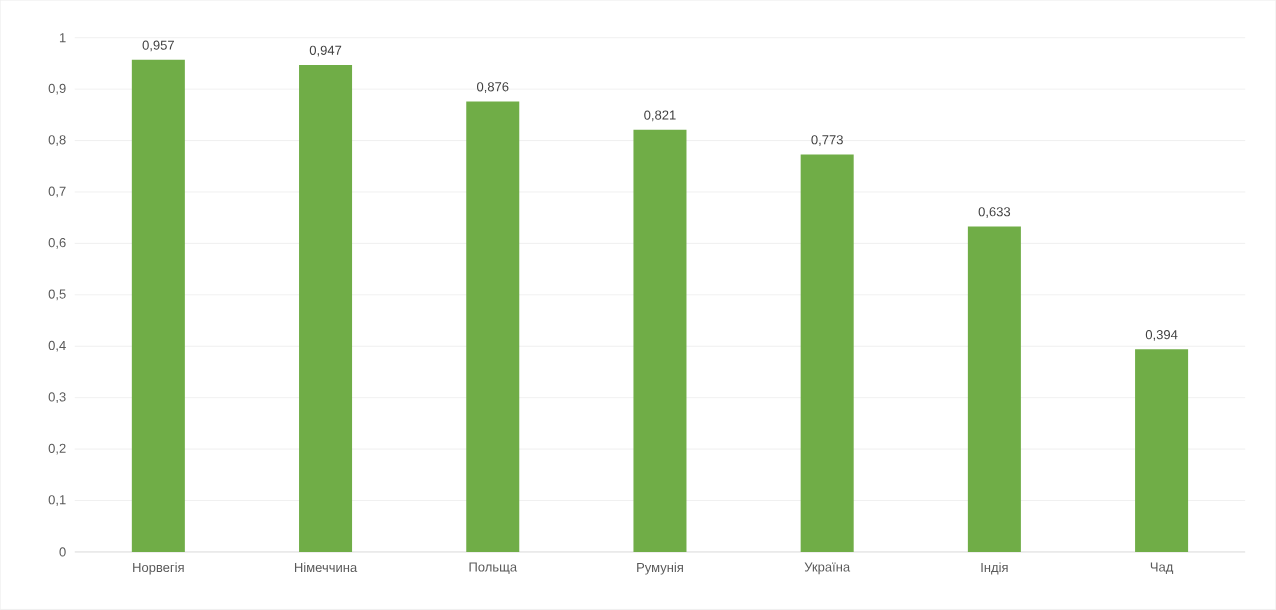  I want to click on y-tick-label: 0,1, so click(57, 501).